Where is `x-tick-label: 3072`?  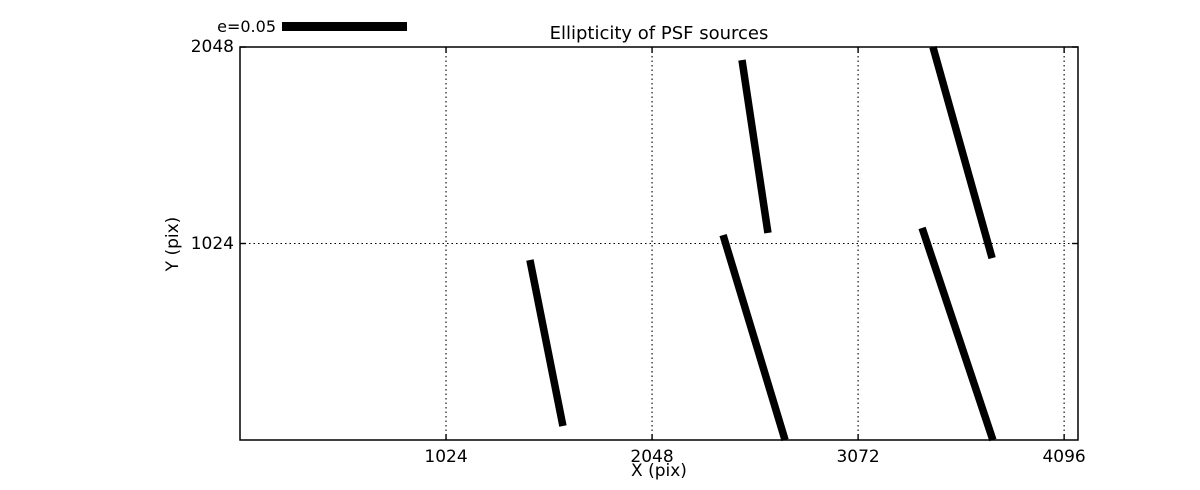
x-tick-label: 3072 is located at coordinates (858, 457).